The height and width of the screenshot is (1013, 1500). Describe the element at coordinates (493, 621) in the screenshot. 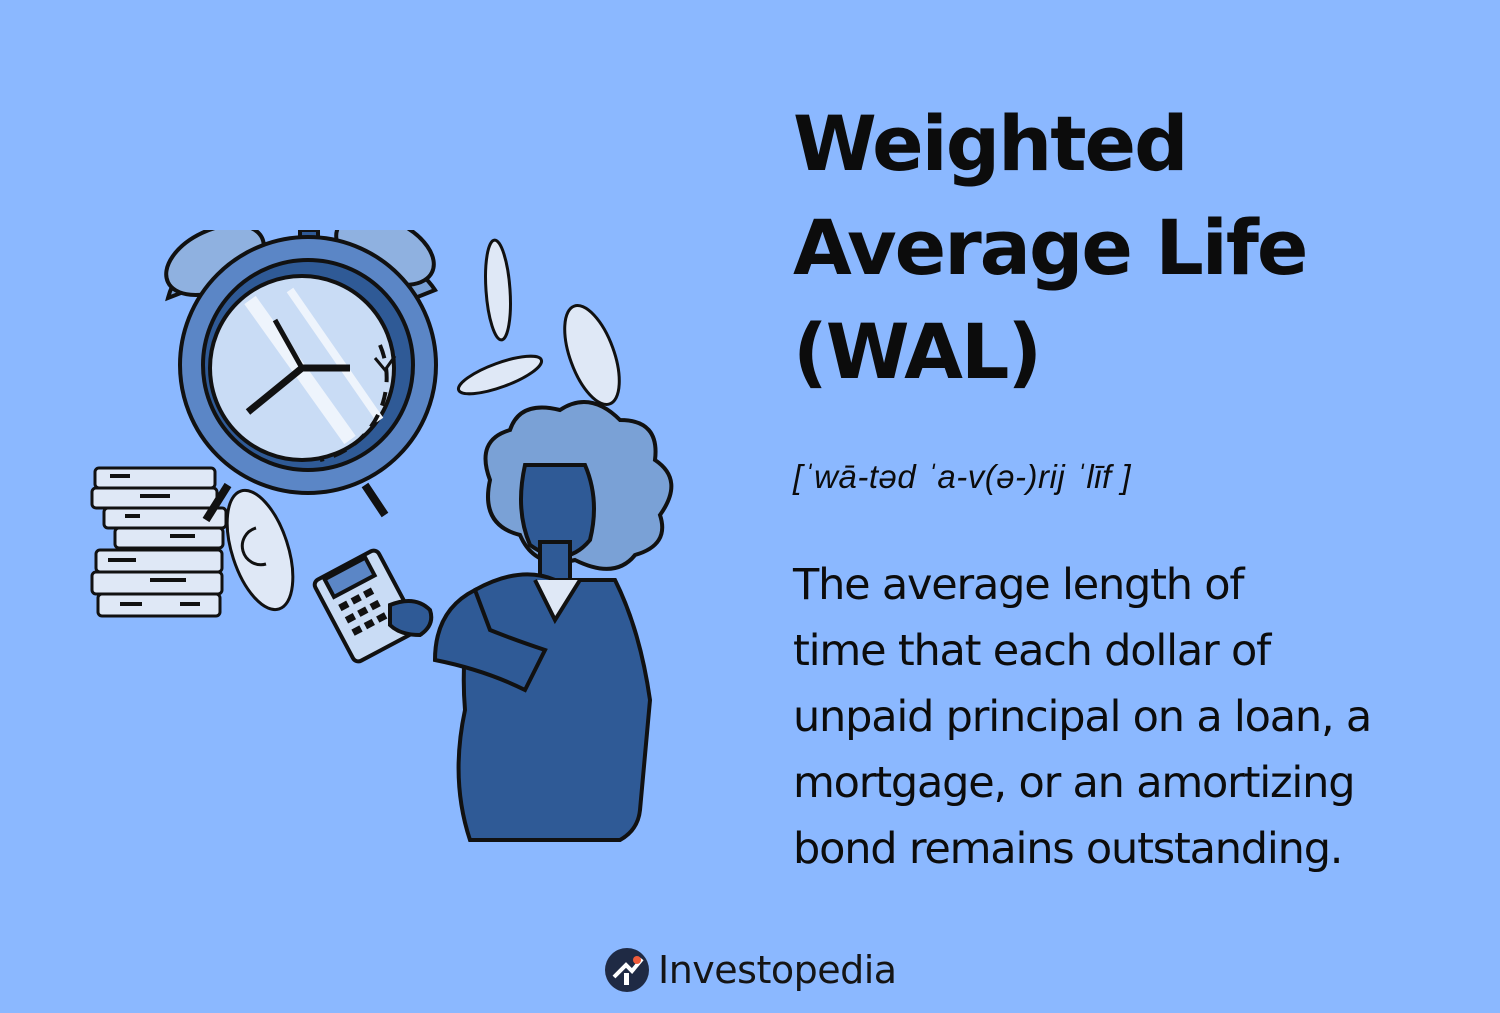

I see `person-with-calculator-icon` at that location.